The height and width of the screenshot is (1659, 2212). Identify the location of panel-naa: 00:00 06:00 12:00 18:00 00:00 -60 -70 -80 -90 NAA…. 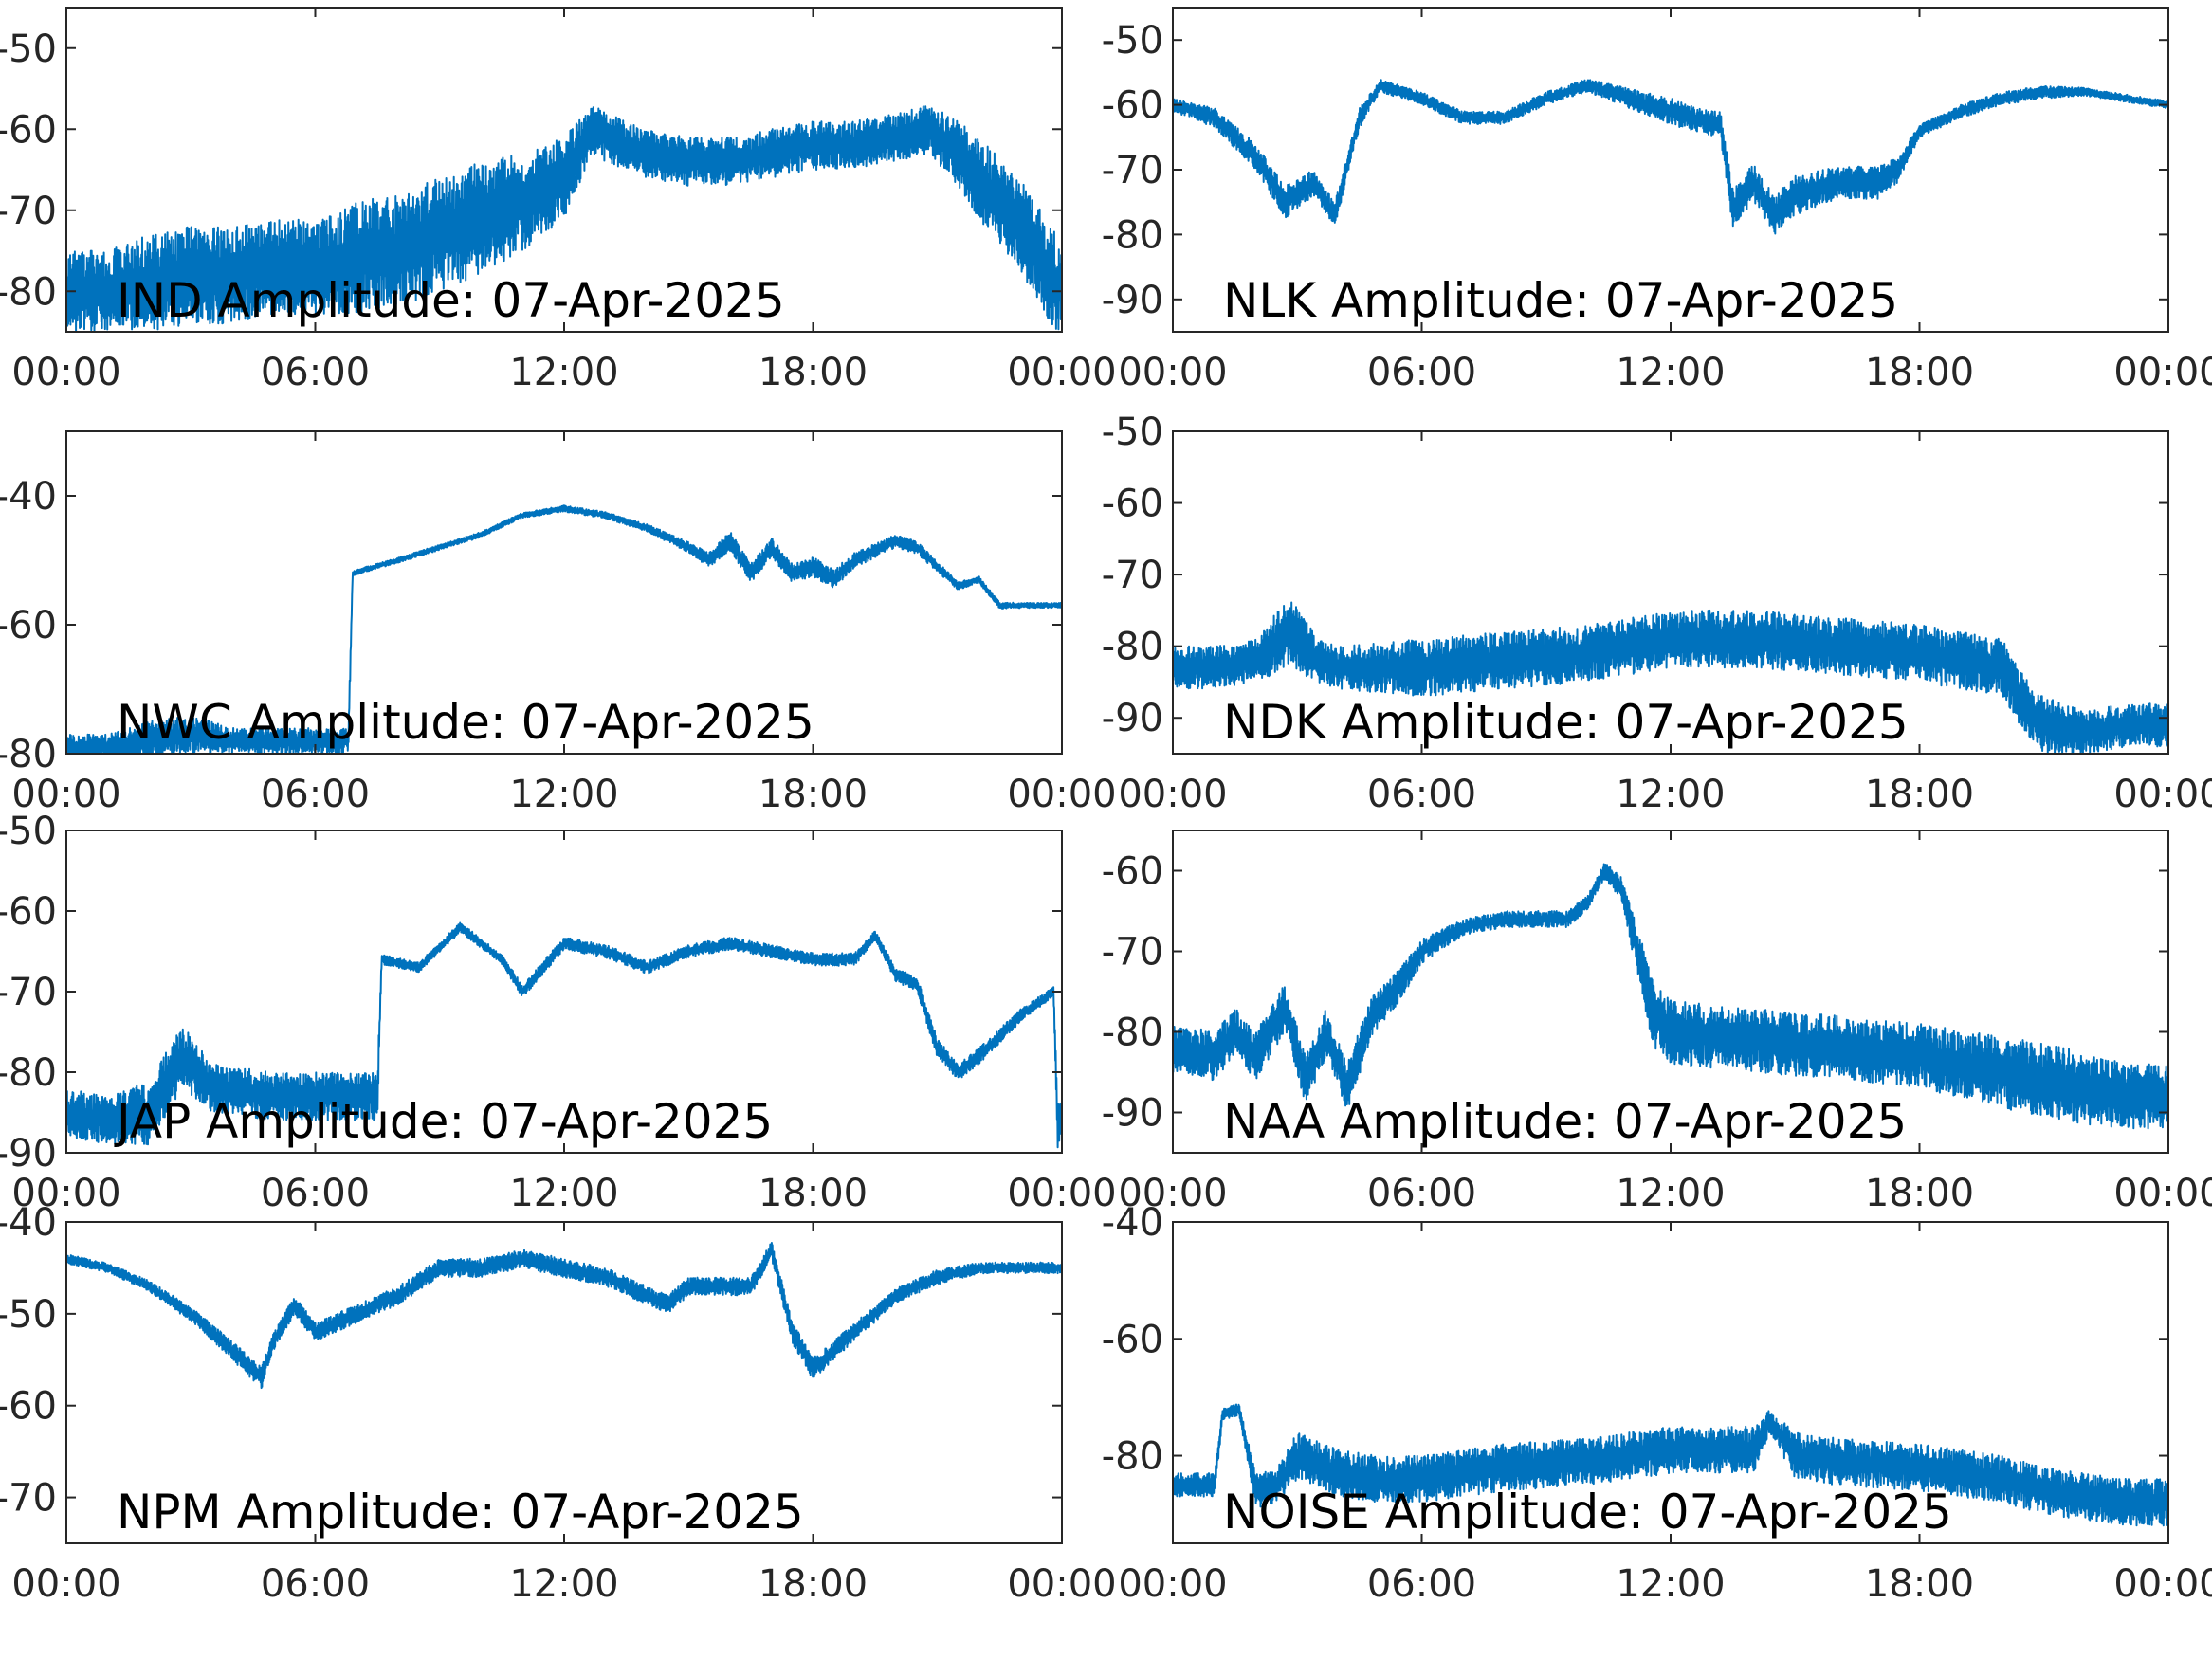
(1657, 1022).